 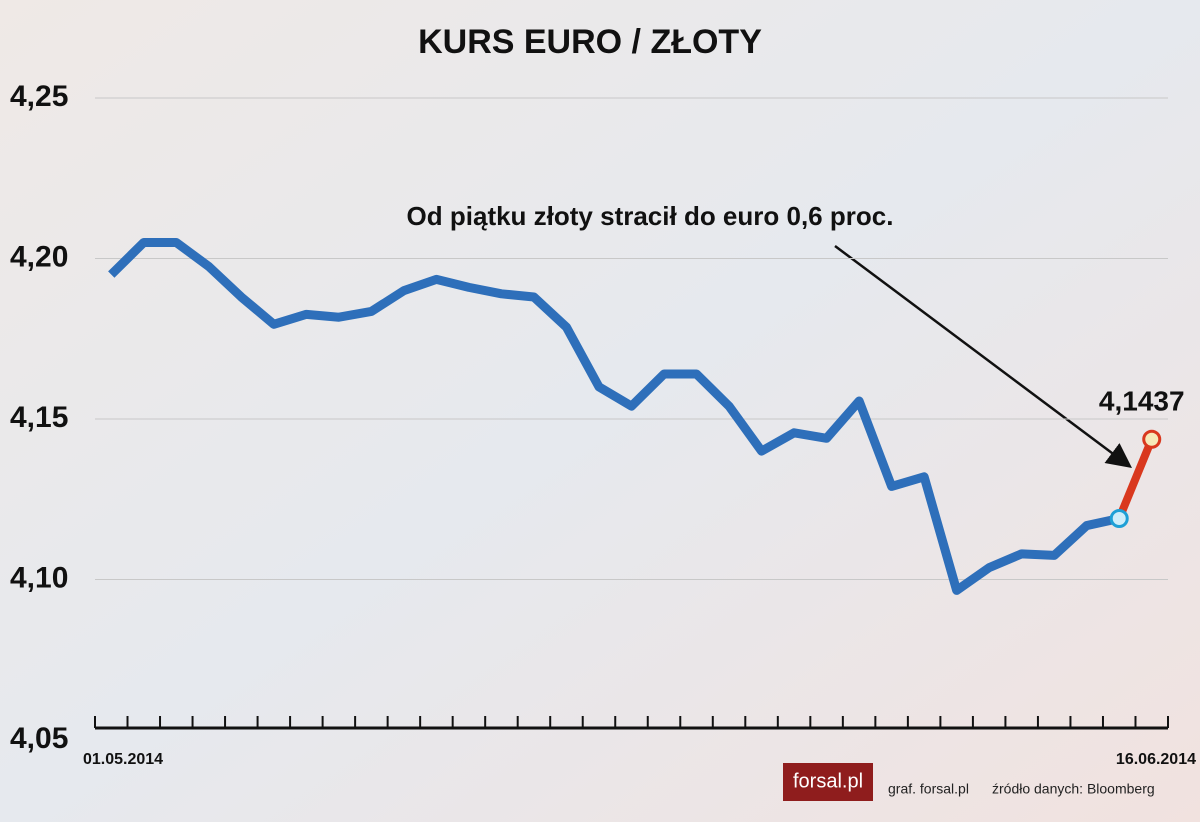 I want to click on chart-title: KURS EURO / ZŁOTY, so click(x=590, y=42).